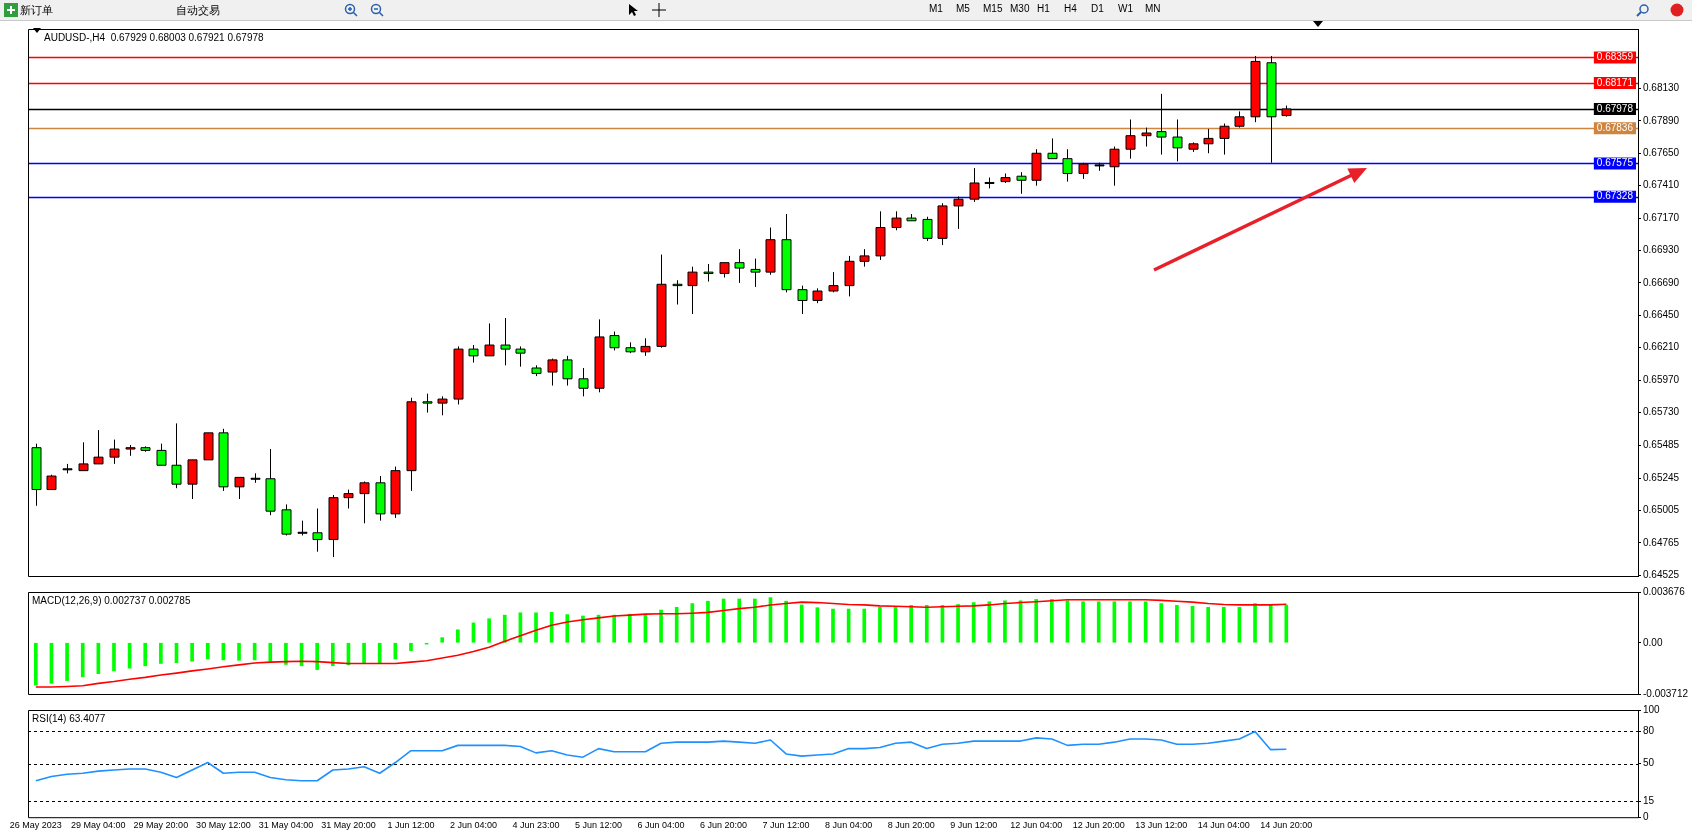 This screenshot has width=1692, height=833. I want to click on ref-line-label: 0.67978, so click(1615, 108).